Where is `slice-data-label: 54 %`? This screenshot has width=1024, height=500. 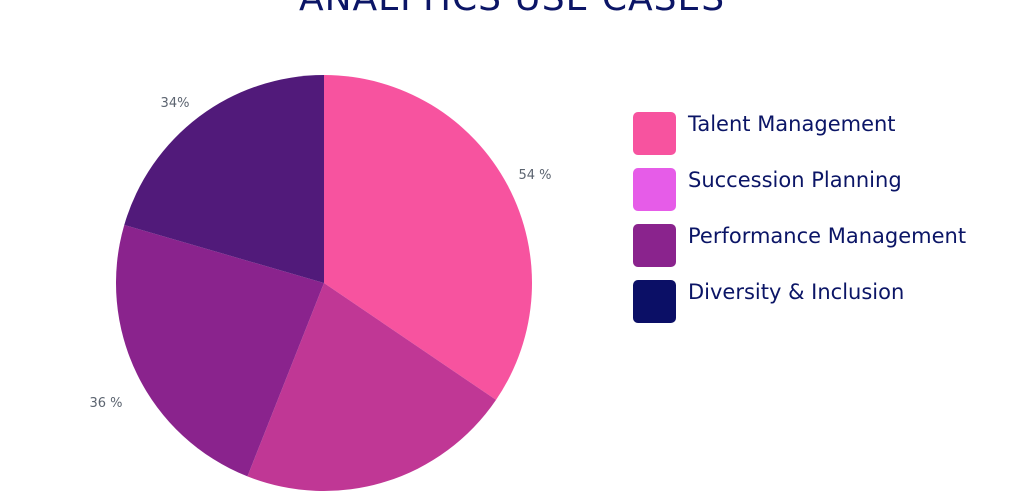
slice-data-label: 54 % is located at coordinates (534, 175).